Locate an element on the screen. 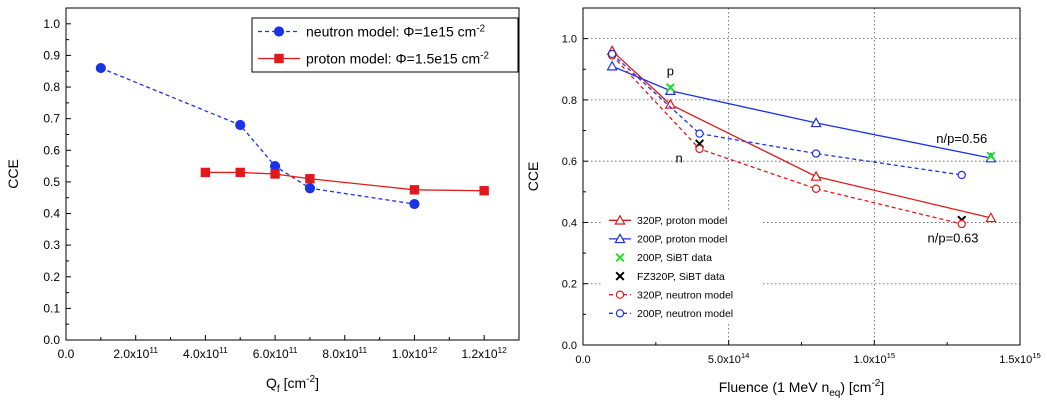 Image resolution: width=1047 pixels, height=406 pixels. x-tick-base: 1.5x10 is located at coordinates (1015, 360).